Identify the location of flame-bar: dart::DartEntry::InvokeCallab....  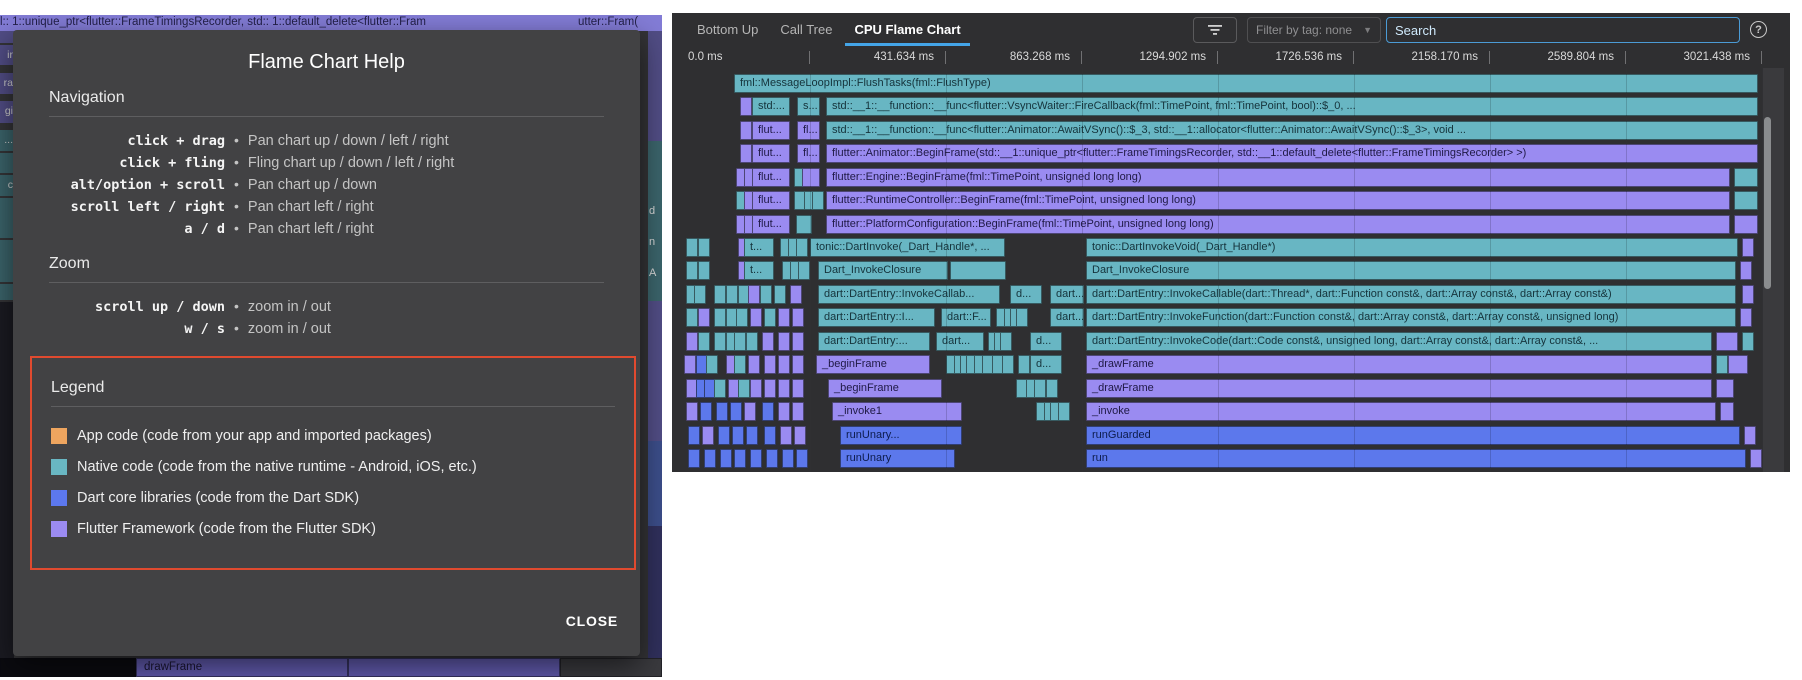
(909, 294).